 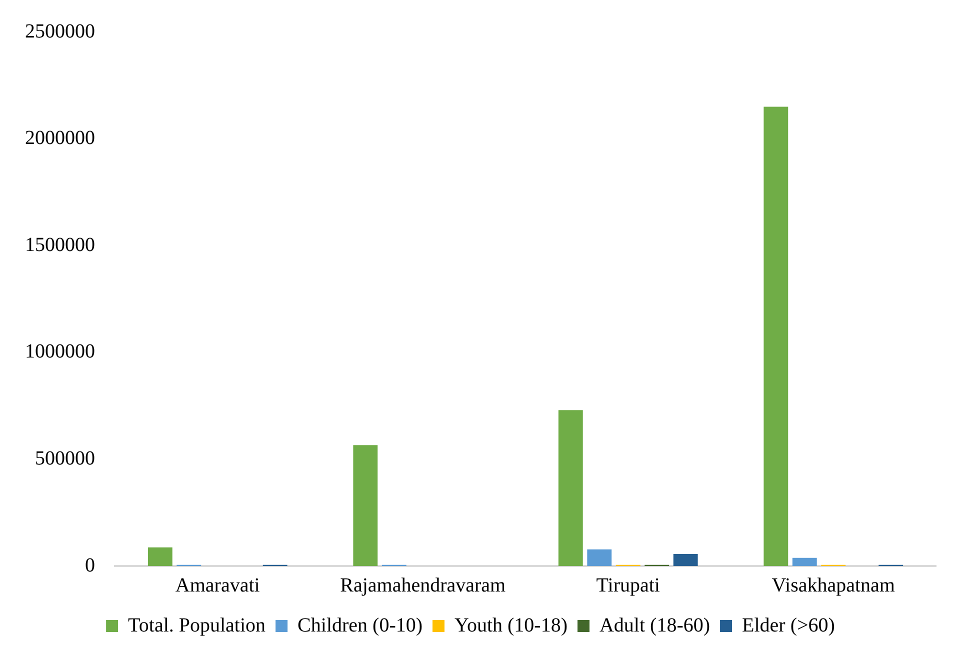 What do you see at coordinates (834, 585) in the screenshot?
I see `x-tick-label: Visakhapatnam` at bounding box center [834, 585].